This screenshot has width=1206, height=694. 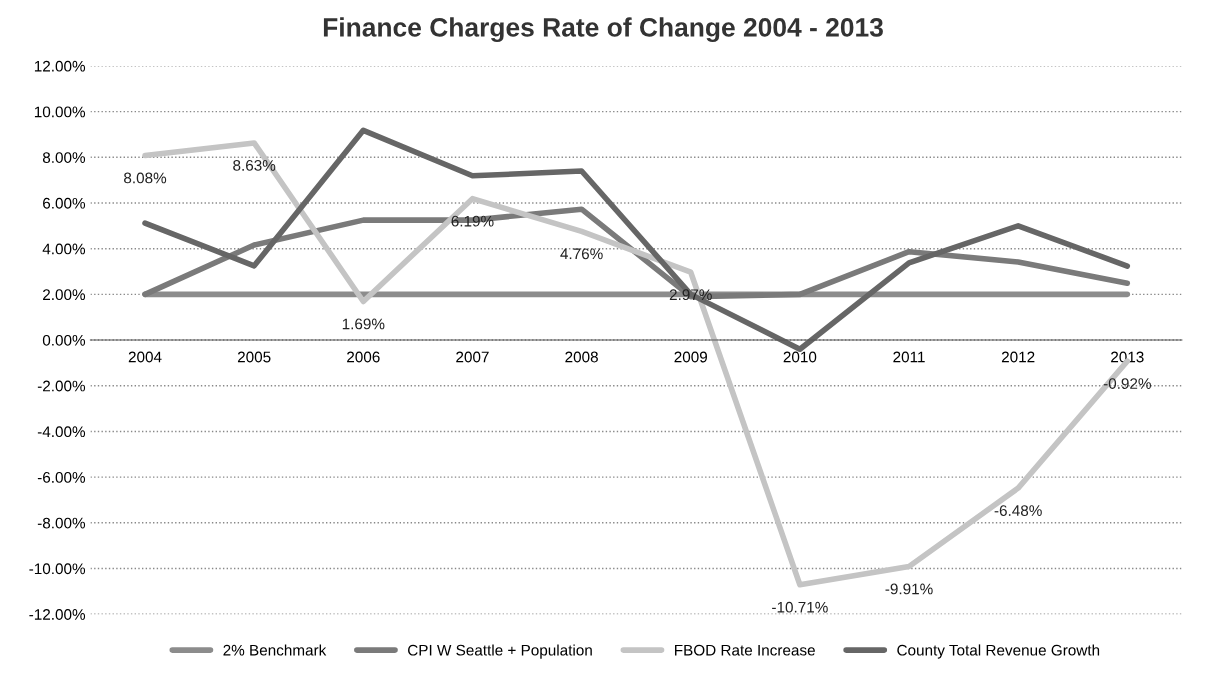 I want to click on y-tick-label: 4.00%, so click(x=64, y=249).